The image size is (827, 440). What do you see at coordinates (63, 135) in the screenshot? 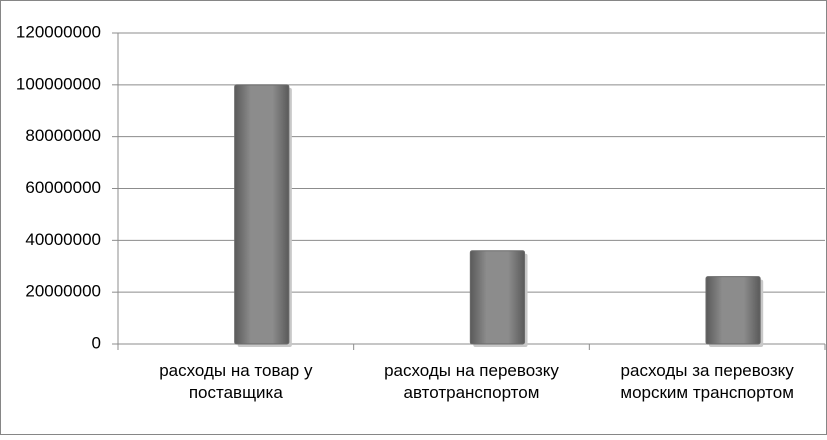
I see `y-tick-label: 80000000` at bounding box center [63, 135].